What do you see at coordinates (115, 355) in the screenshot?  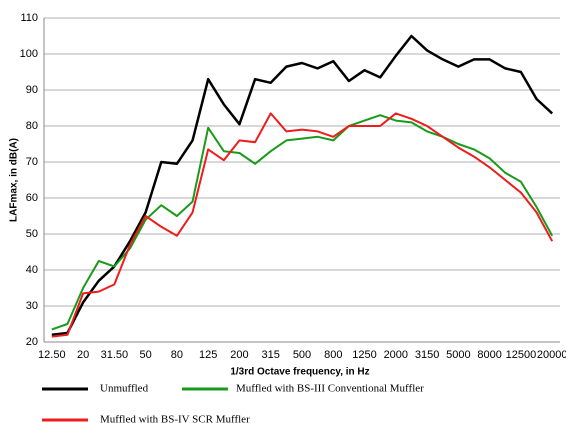 I see `x-tick-label: 31.50` at bounding box center [115, 355].